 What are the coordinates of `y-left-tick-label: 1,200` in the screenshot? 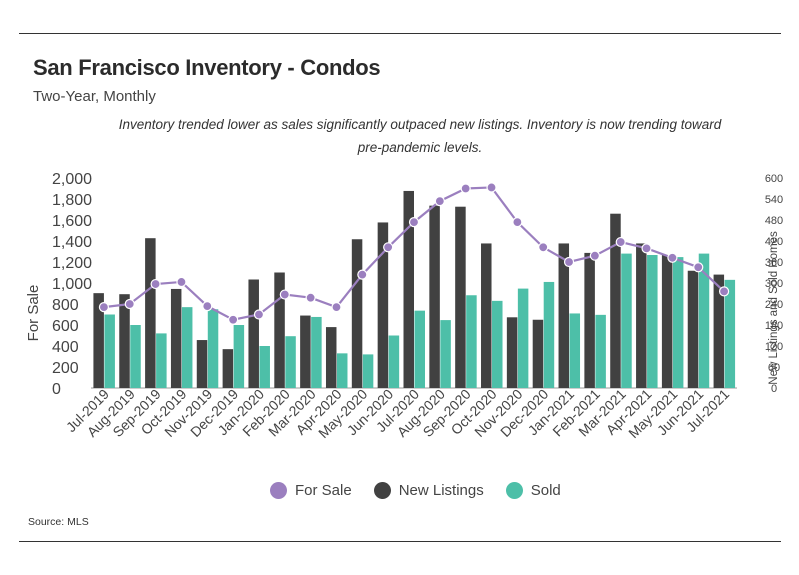 It's located at (72, 263).